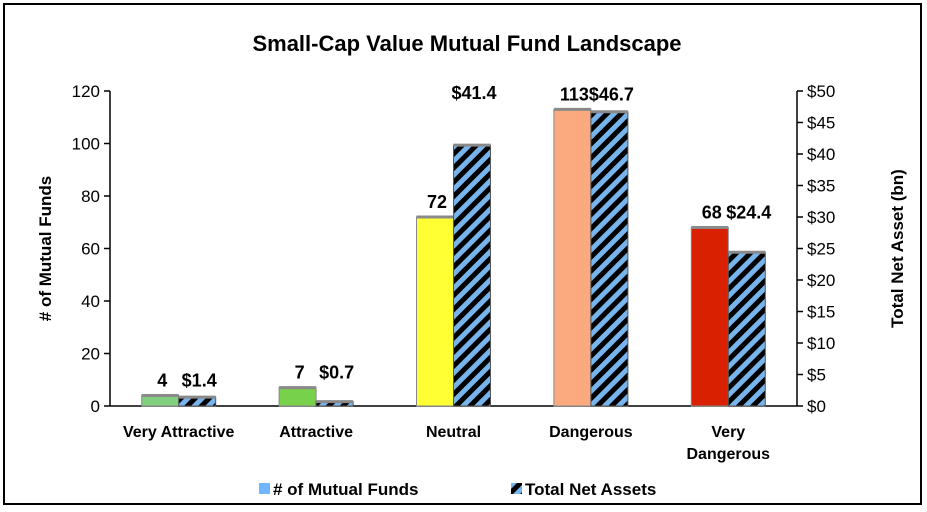 This screenshot has height=512, width=927. I want to click on data-label-net-assets: $46.7, so click(611, 94).